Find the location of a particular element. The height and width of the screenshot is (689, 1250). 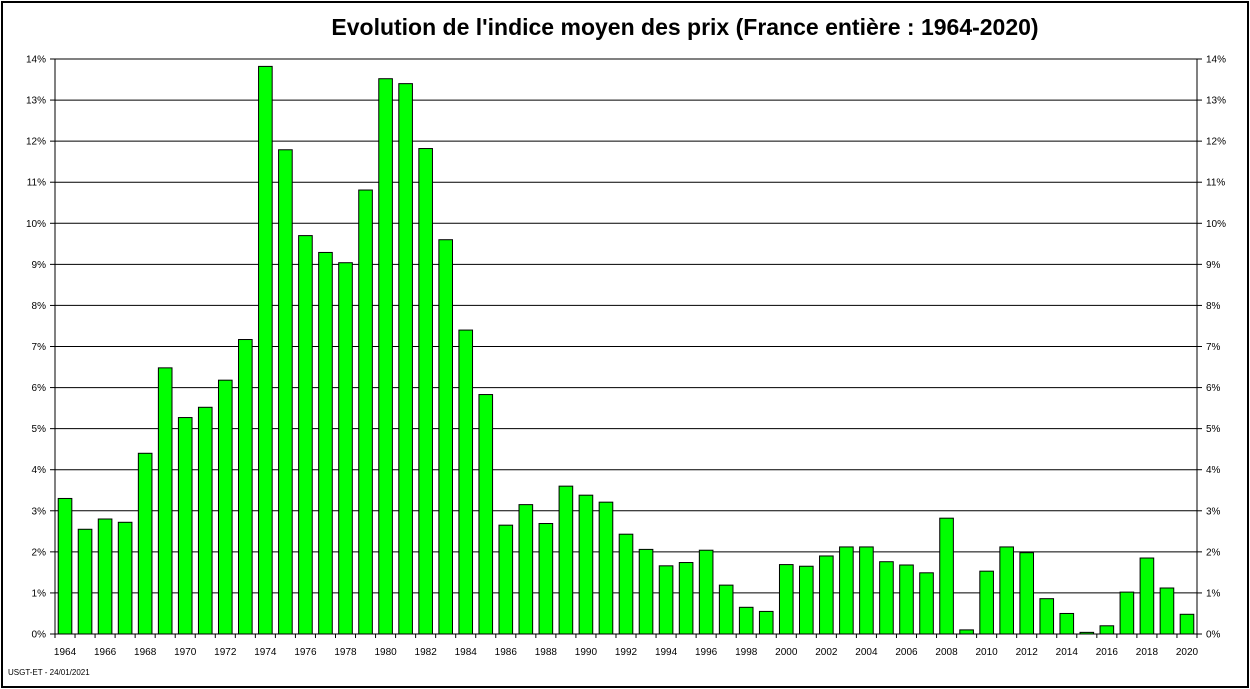

y-tick-label-right: 8% is located at coordinates (1213, 306).